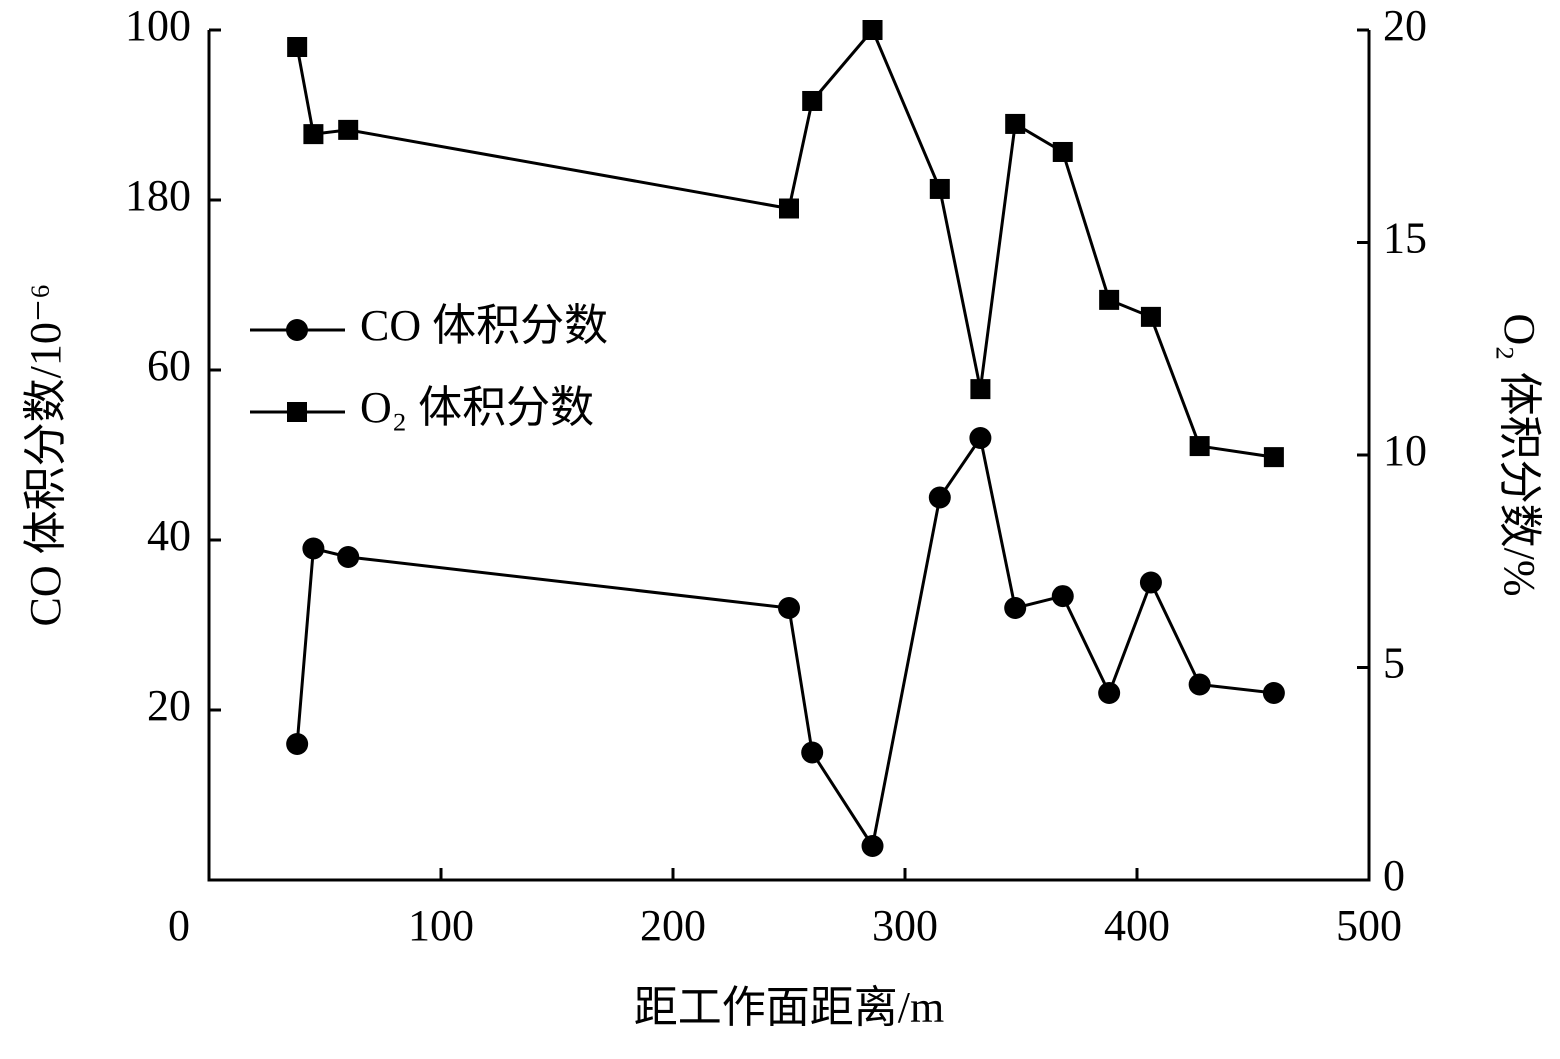 The image size is (1560, 1059). Describe the element at coordinates (484, 325) in the screenshot. I see `legend-label: CO 体积分数` at that location.